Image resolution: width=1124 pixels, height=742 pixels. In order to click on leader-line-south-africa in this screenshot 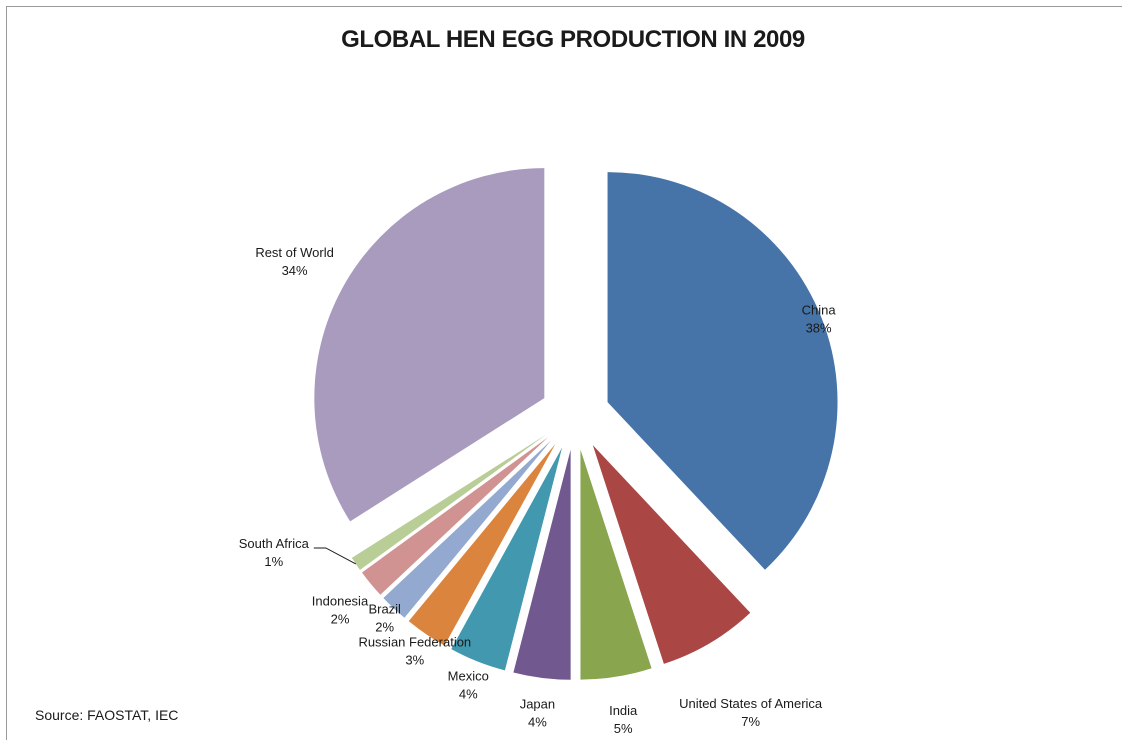, I will do `click(335, 556)`.